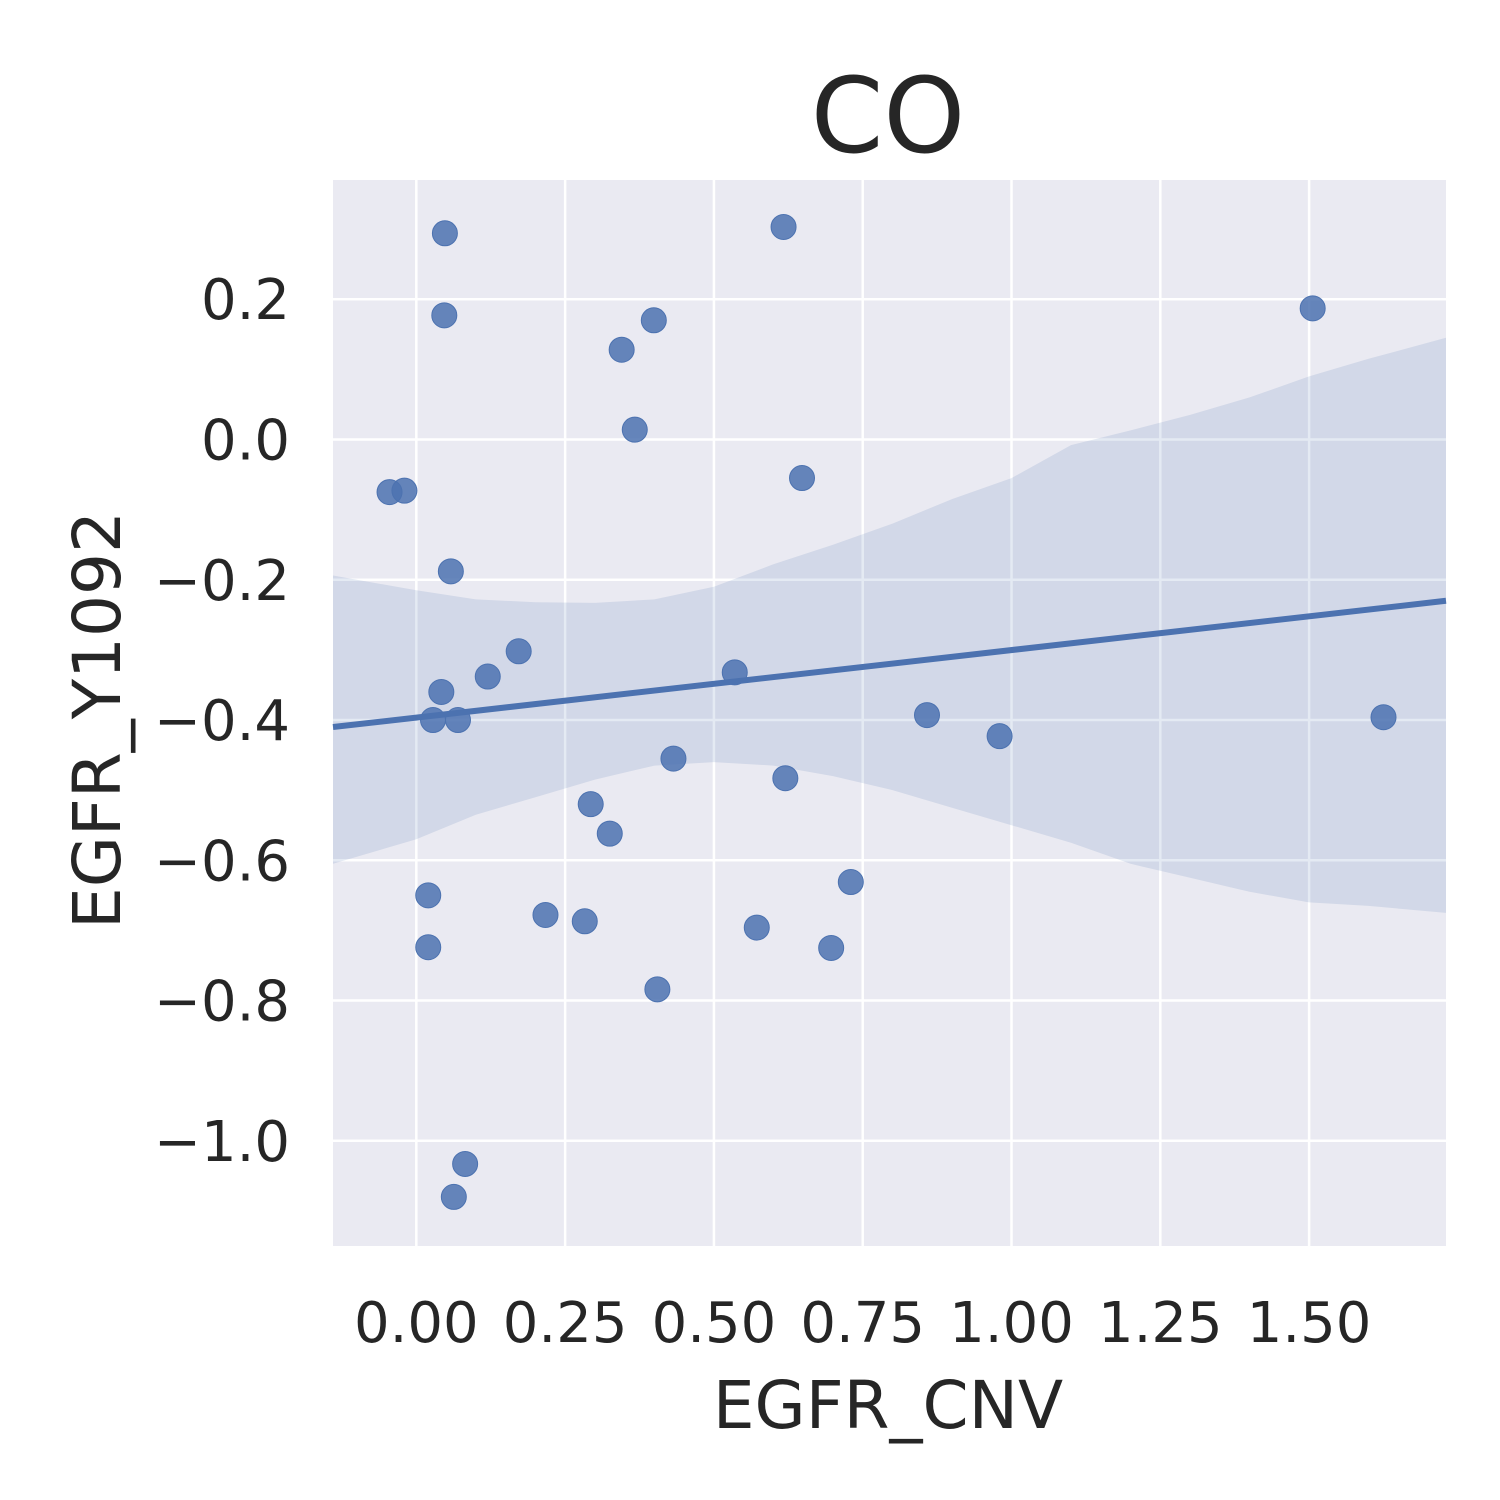  What do you see at coordinates (222, 581) in the screenshot?
I see `y-tick-label: −0.2` at bounding box center [222, 581].